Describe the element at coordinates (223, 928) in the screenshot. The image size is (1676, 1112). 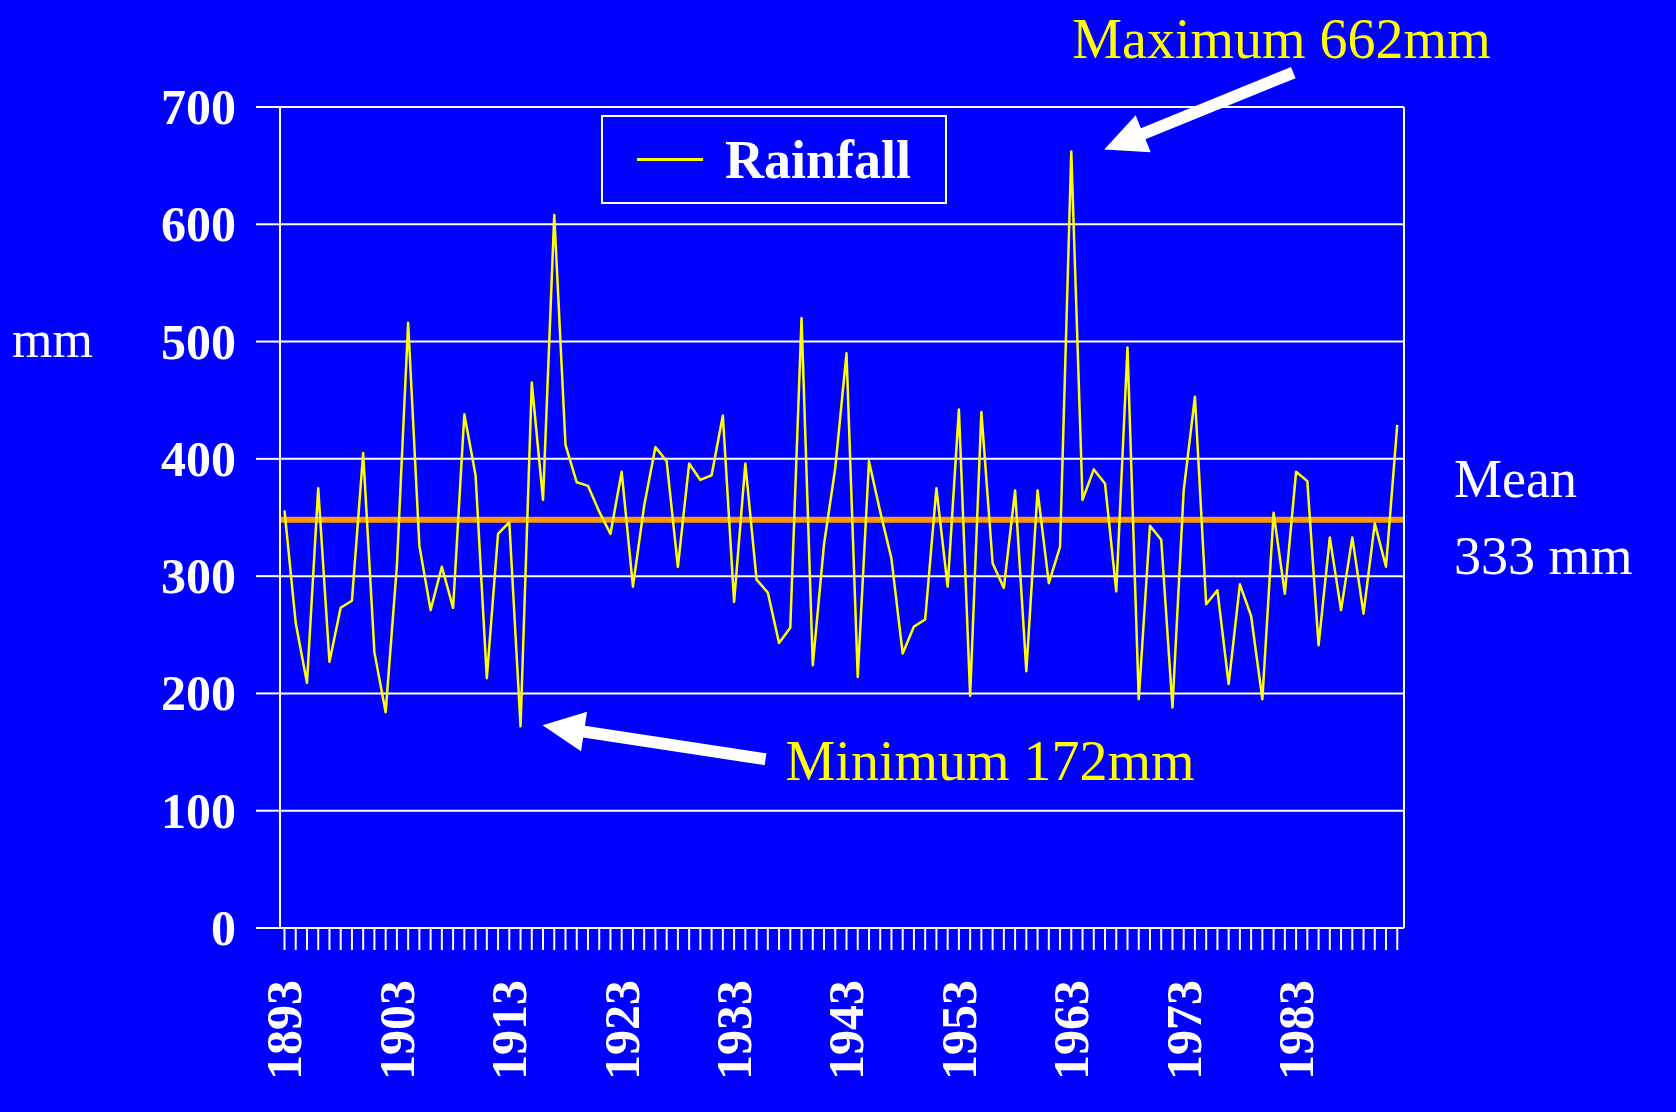
I see `y-tick-label: 0` at that location.